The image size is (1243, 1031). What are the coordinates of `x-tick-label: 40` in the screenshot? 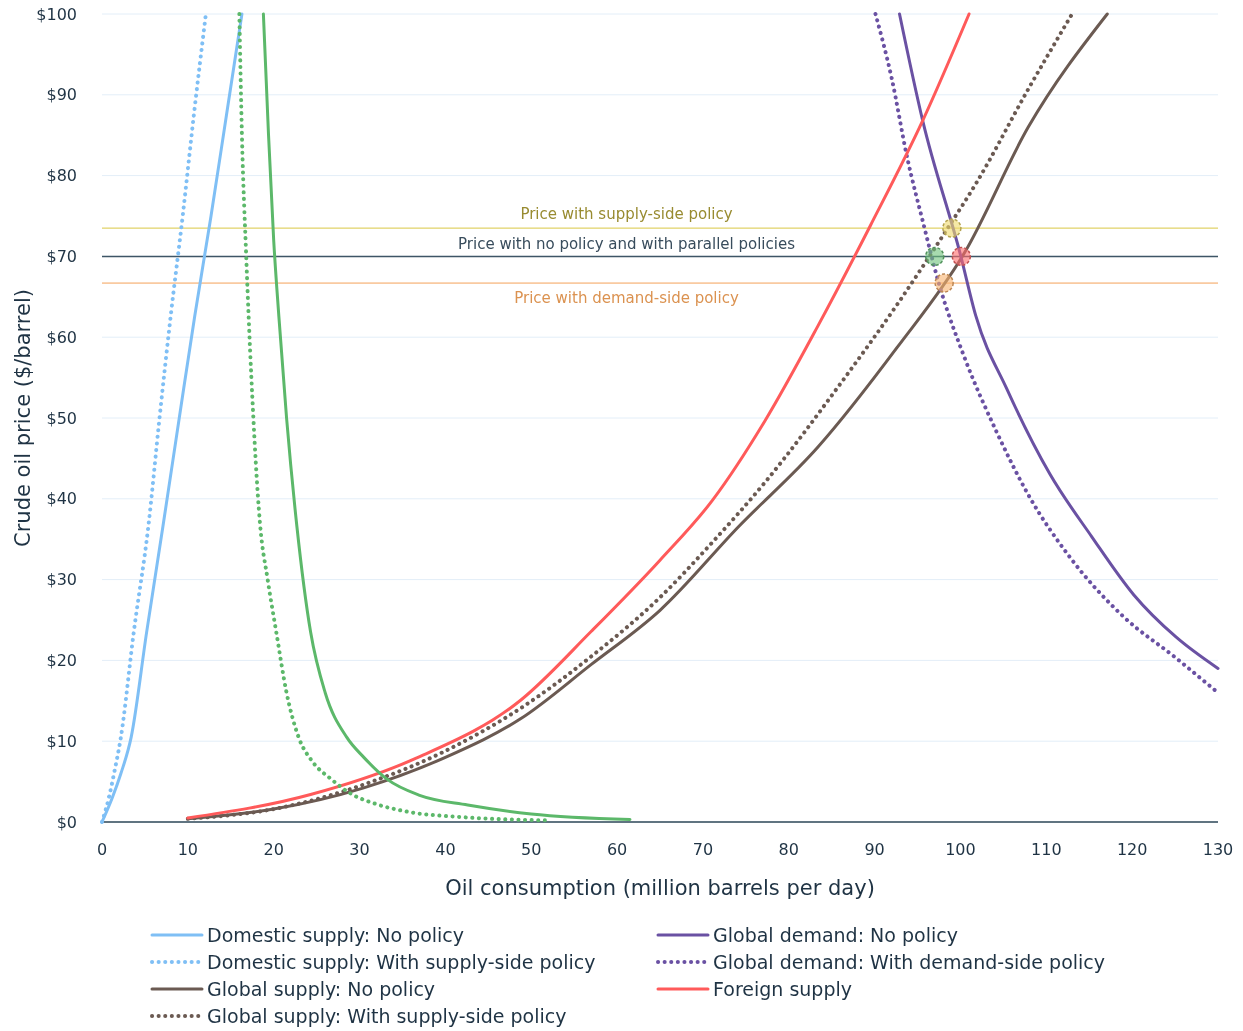 It's located at (445, 849).